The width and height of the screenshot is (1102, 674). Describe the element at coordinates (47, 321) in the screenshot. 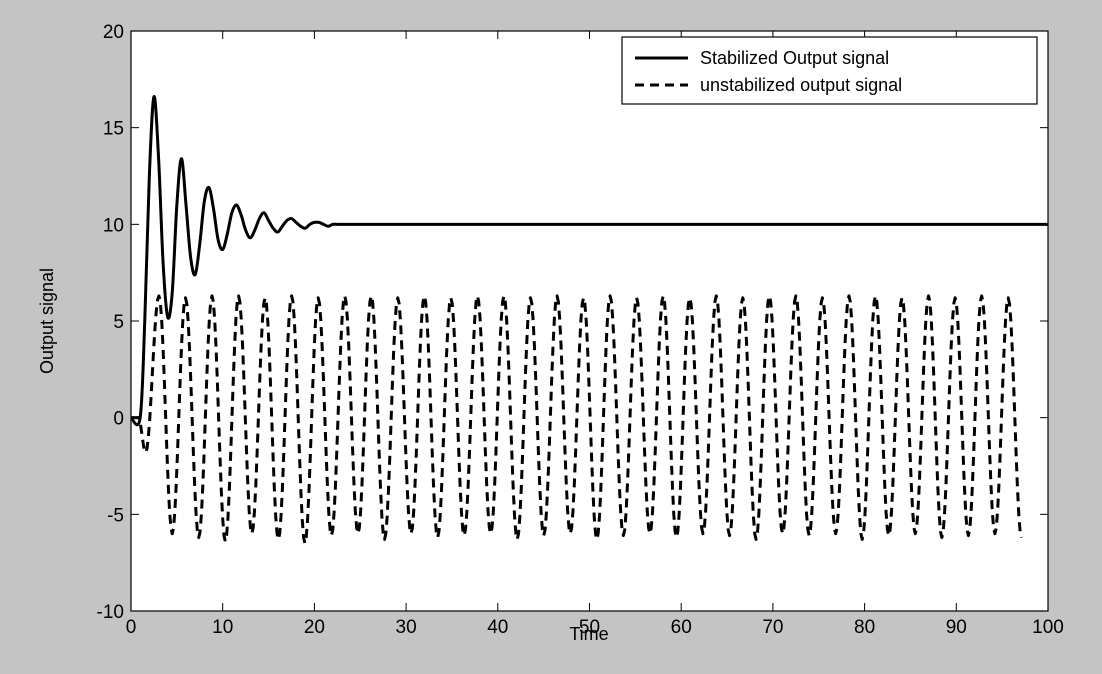

I see `y-axis-title: Output signal` at that location.